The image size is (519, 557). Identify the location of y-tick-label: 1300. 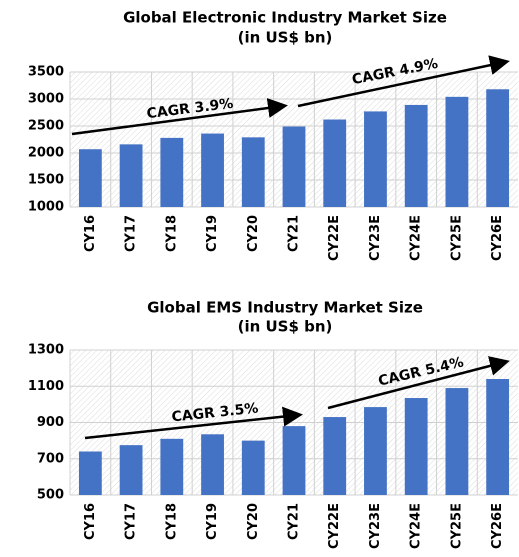
(46, 350).